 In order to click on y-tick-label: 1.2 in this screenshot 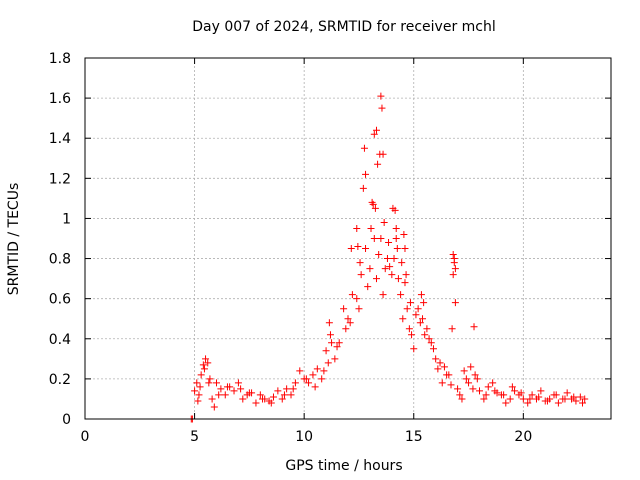, I will do `click(60, 179)`.